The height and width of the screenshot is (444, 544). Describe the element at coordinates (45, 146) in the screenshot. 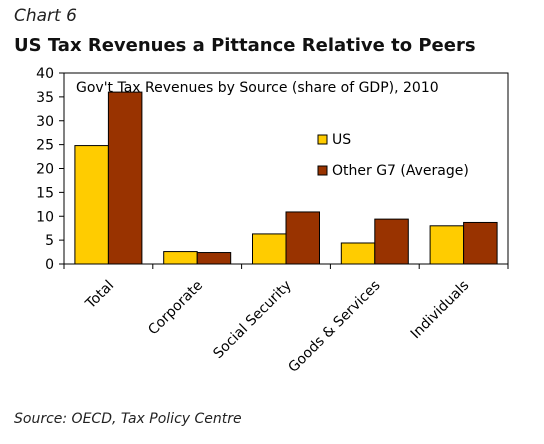

I see `y-tick-label: 25` at that location.